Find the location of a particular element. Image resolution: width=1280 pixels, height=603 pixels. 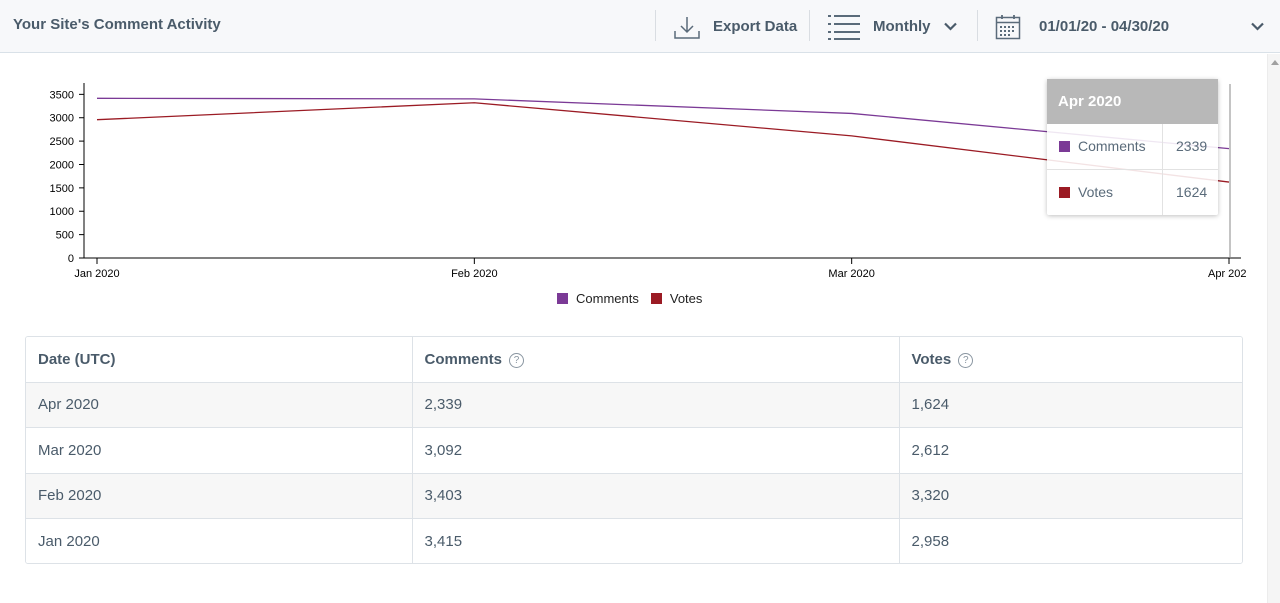

tooltip-value: 2339 is located at coordinates (1184, 146).